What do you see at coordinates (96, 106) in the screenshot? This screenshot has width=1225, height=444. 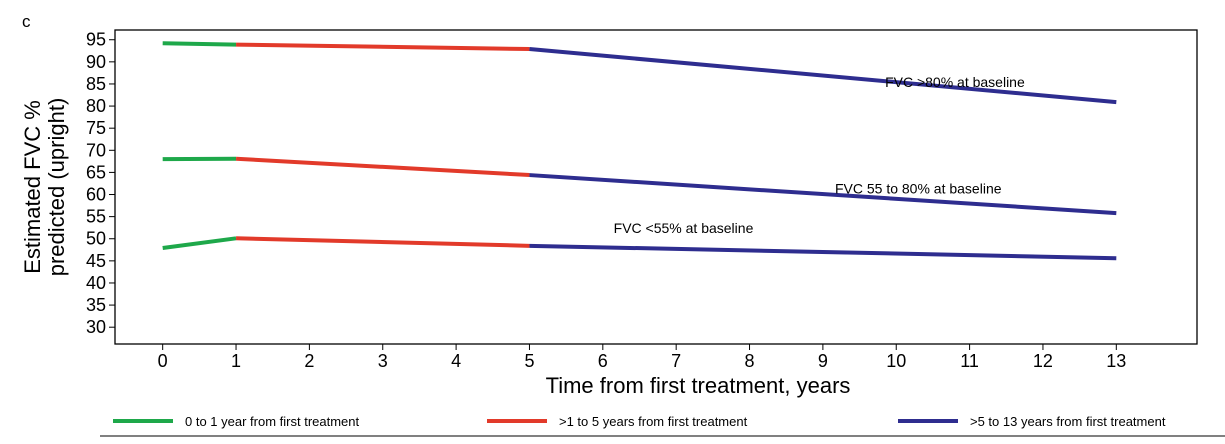 I see `y-tick-label: 80` at bounding box center [96, 106].